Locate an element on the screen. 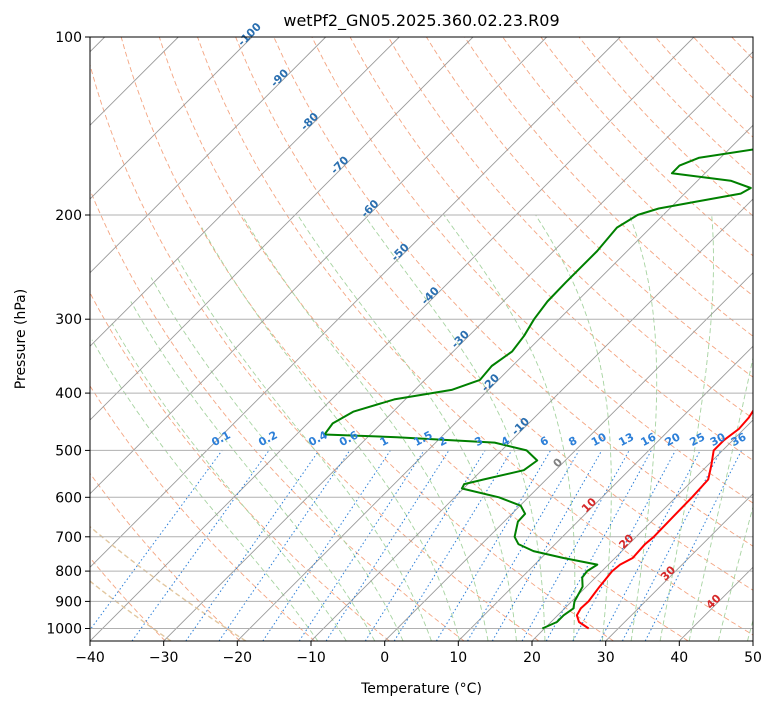 This screenshot has width=775, height=708. mixing-ratio-label: 36 is located at coordinates (739, 439).